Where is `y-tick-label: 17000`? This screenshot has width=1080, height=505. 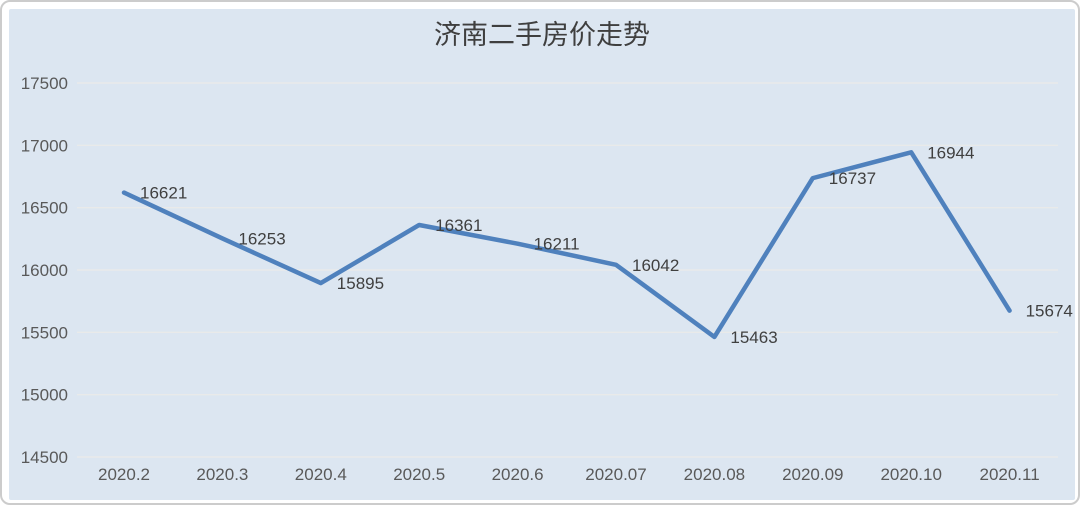
y-tick-label: 17000 is located at coordinates (44, 145).